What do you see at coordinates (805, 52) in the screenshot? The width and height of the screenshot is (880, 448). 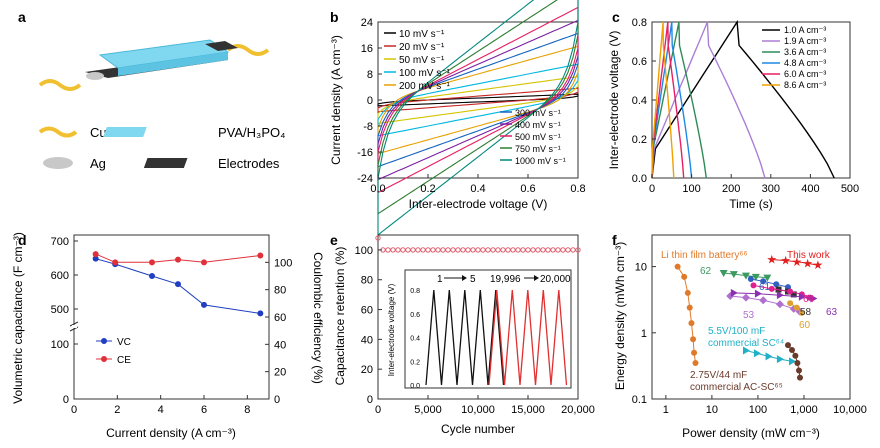 I see `c-legend-label-2: 3.6 A cm⁻³` at bounding box center [805, 52].